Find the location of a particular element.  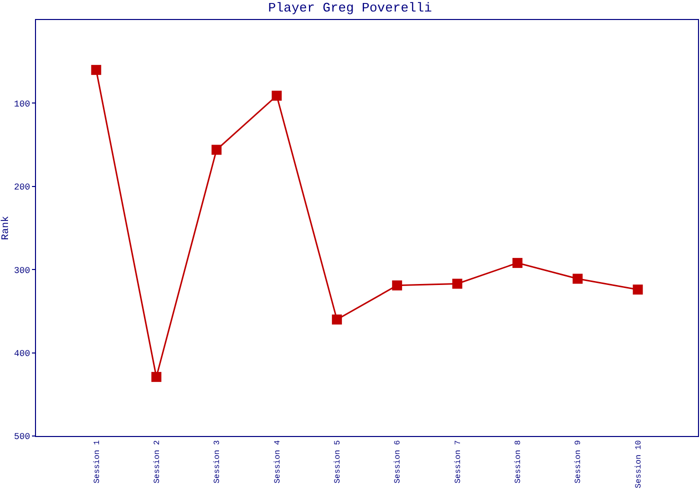

x-tick-label: Session 1 is located at coordinates (97, 462).